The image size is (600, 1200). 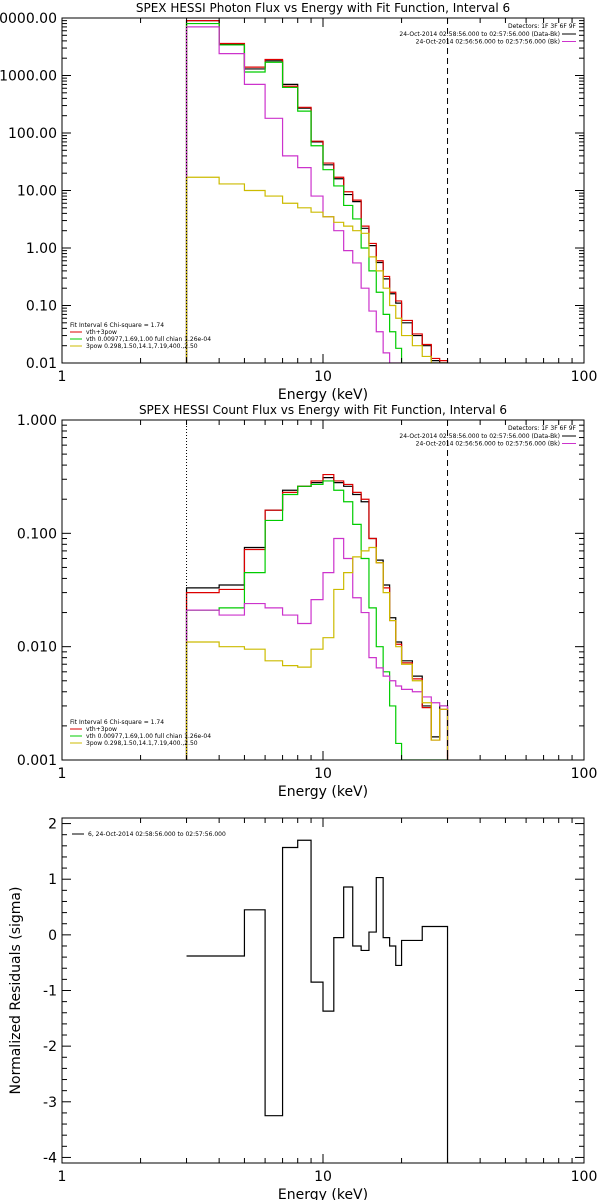 What do you see at coordinates (16, 991) in the screenshot?
I see `y-axis-label: Normalized Residuals (sigma)` at bounding box center [16, 991].